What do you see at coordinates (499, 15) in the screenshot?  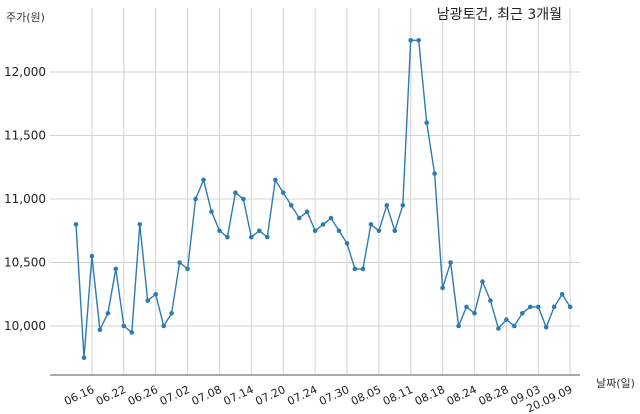 I see `chart-title: 남광토건, 최근 3개월` at bounding box center [499, 15].